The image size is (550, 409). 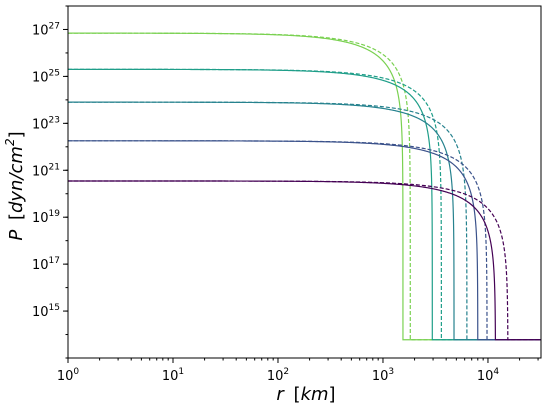 I want to click on y-axis-label: P [dyn/cm2], so click(x=15, y=185).